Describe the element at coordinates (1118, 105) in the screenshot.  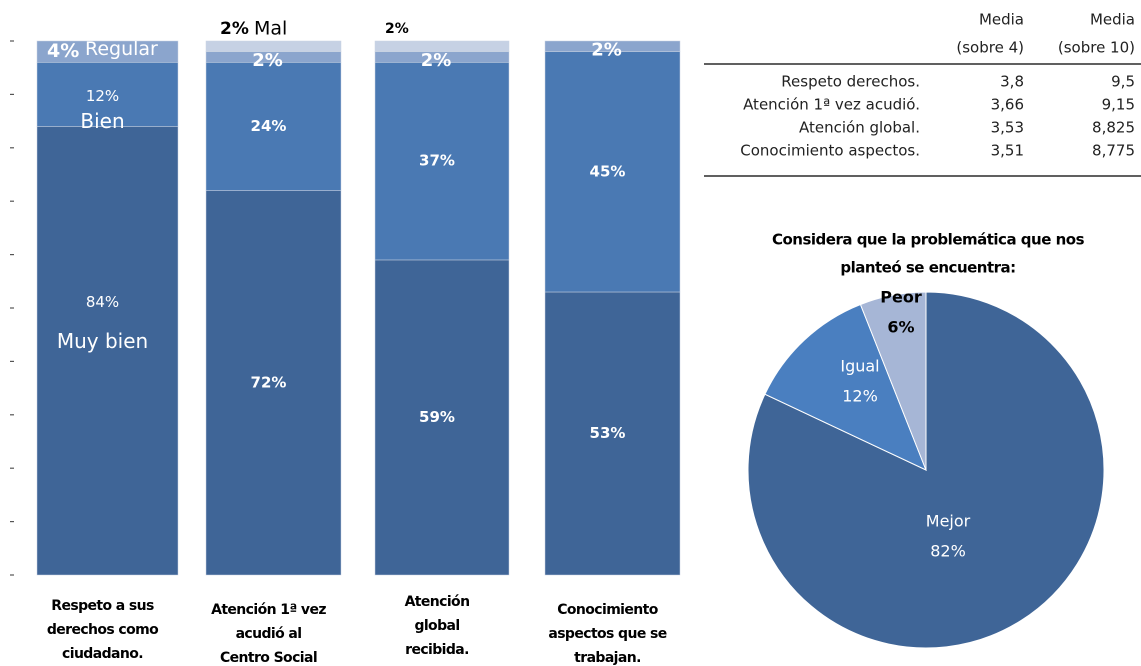
I see `table-cell: 9,15` at that location.